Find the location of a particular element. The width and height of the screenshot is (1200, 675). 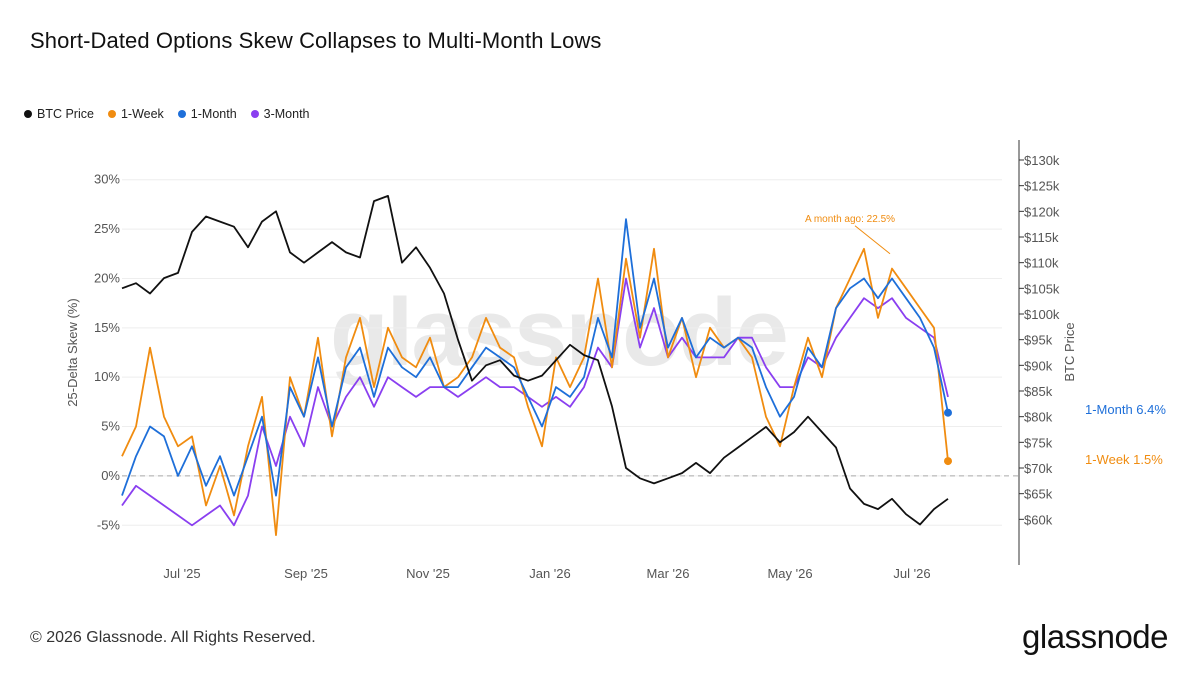

y-right-tick-label: $60k is located at coordinates (1038, 519).